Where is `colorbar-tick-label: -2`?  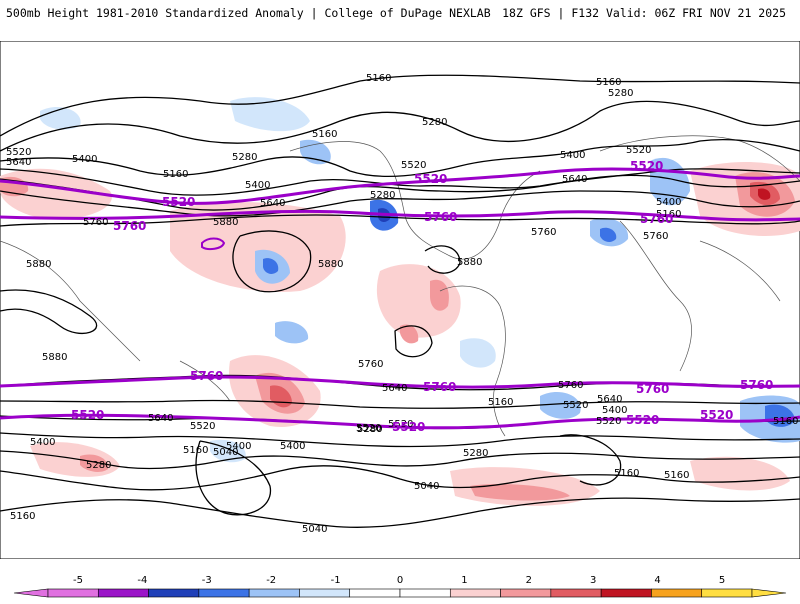
colorbar-tick-label: -2 is located at coordinates (271, 580).